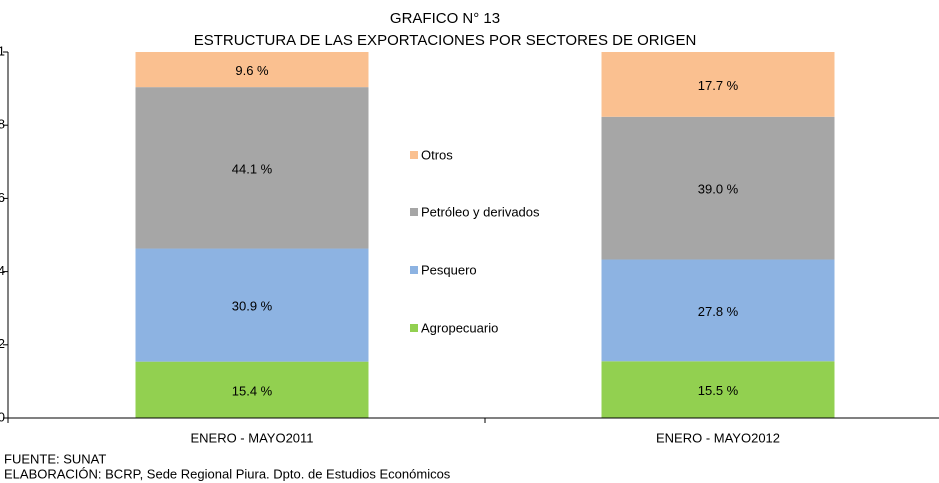 Image resolution: width=939 pixels, height=483 pixels. I want to click on legend-label: Agropecuario, so click(459, 327).